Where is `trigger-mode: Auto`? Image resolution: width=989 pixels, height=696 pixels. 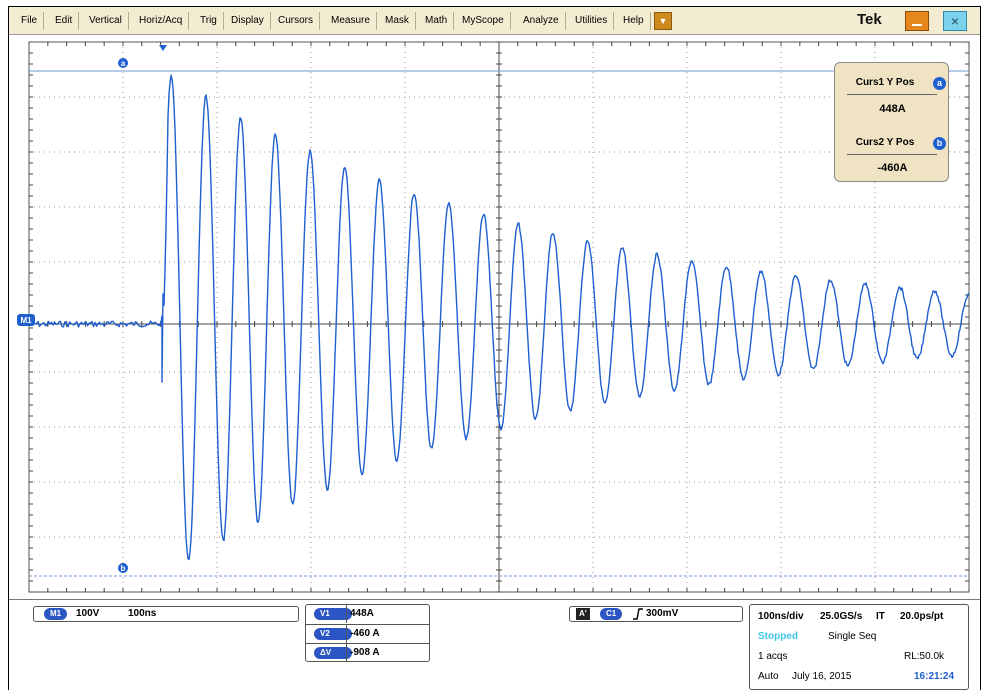 trigger-mode: Auto is located at coordinates (768, 676).